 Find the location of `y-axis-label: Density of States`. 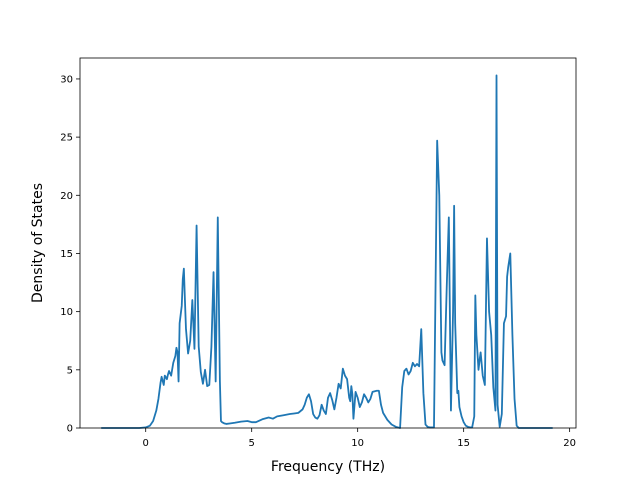

y-axis-label: Density of States is located at coordinates (38, 243).